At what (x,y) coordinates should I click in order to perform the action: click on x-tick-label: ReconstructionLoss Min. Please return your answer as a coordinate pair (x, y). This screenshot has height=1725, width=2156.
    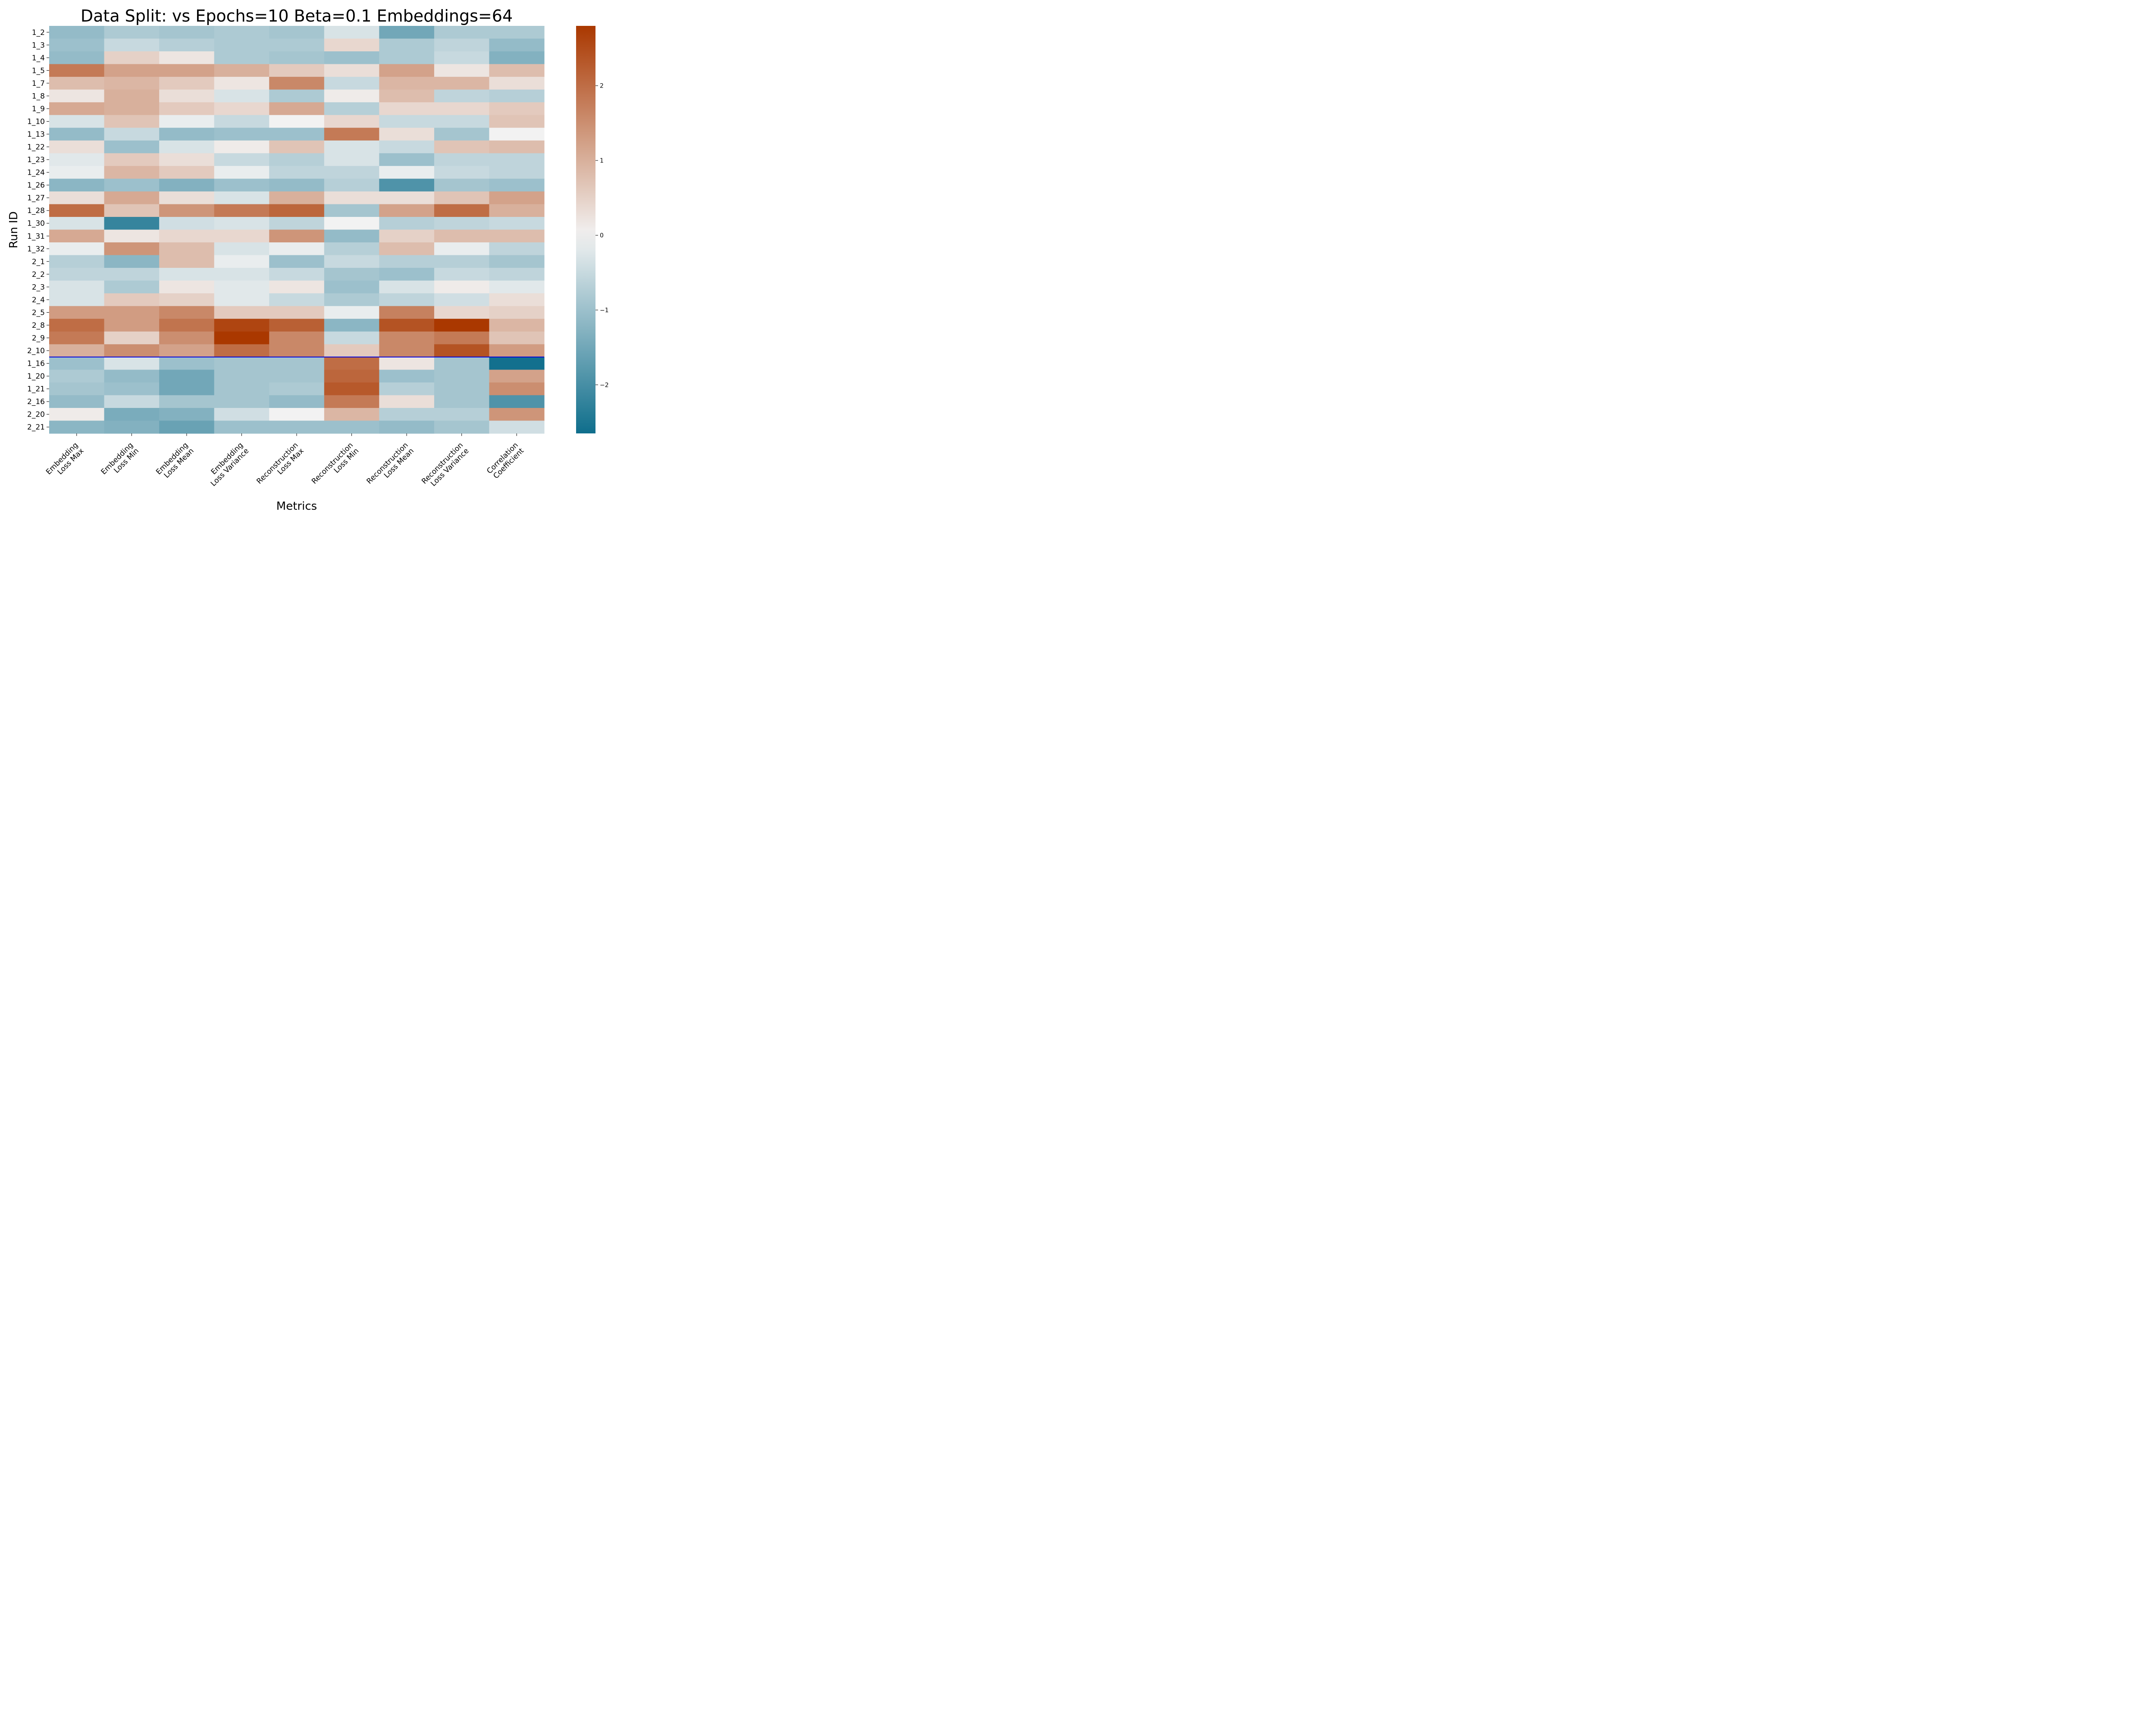
    Looking at the image, I should click on (335, 466).